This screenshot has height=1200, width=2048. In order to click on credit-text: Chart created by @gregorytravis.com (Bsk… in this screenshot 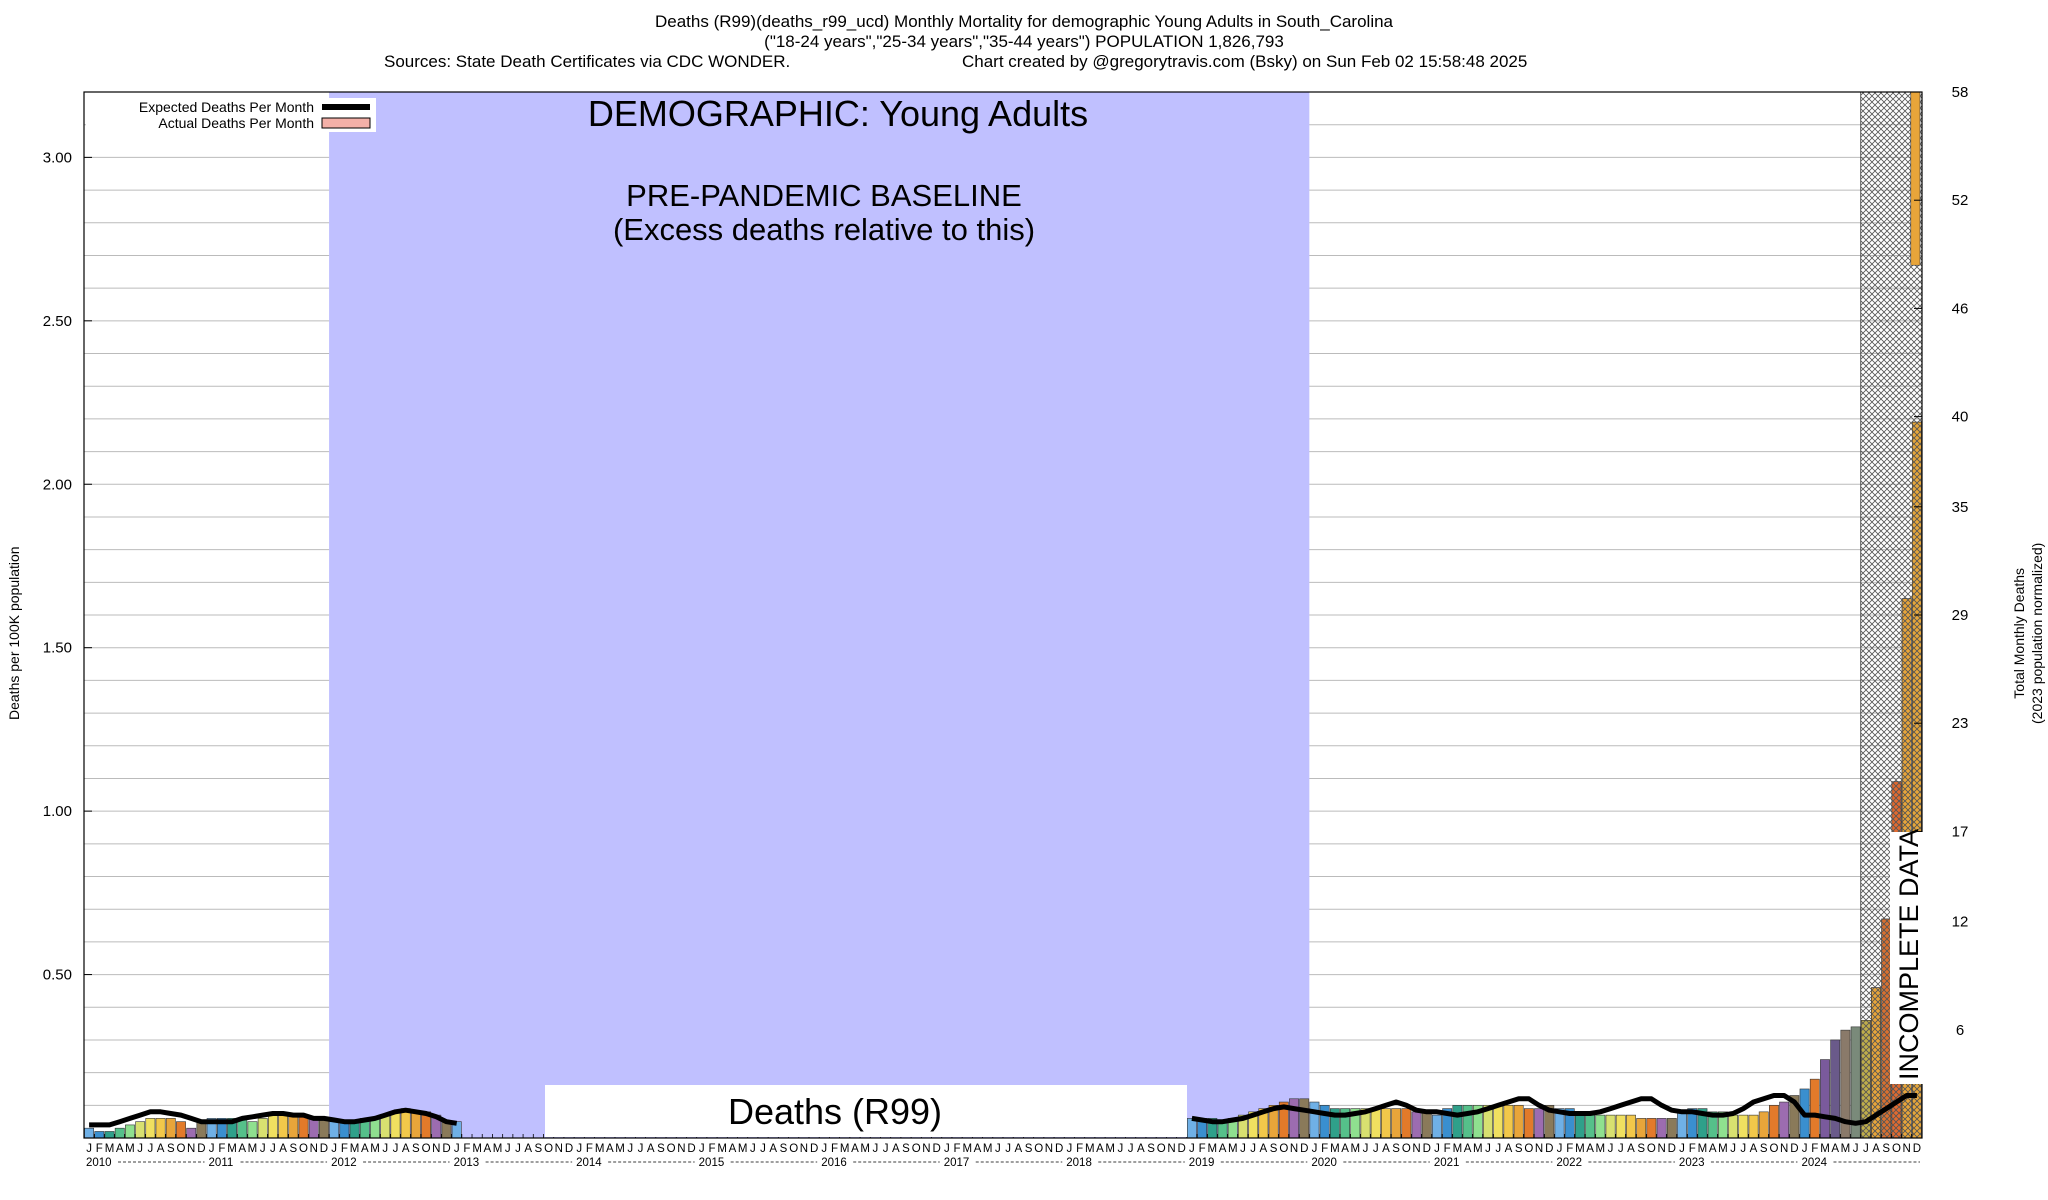, I will do `click(1245, 61)`.